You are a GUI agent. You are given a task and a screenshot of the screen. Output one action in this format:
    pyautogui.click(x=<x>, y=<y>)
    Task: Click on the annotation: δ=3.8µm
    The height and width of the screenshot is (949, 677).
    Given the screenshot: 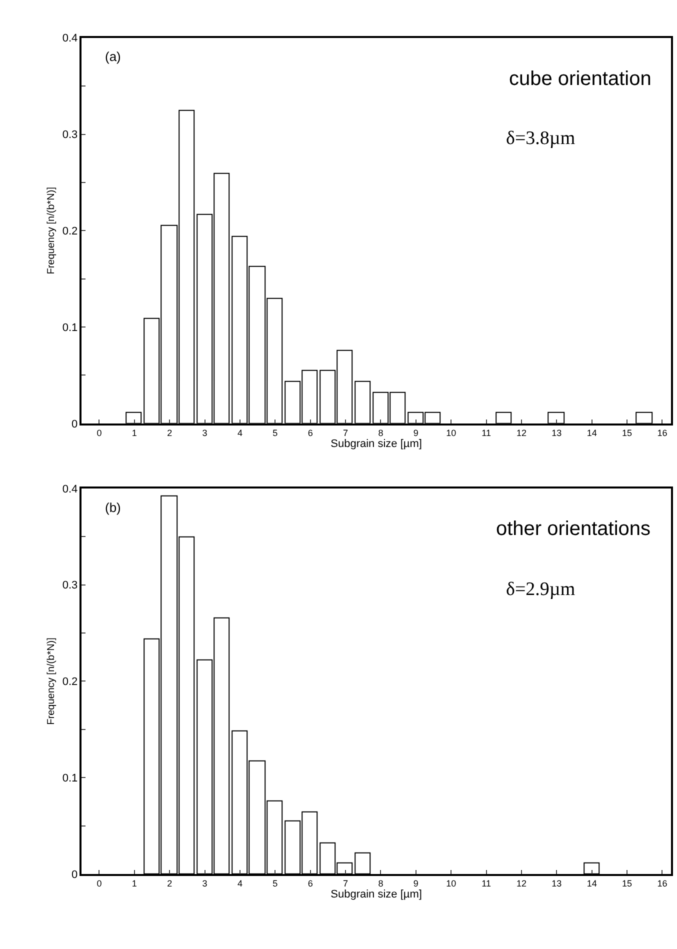 What is the action you would take?
    pyautogui.click(x=541, y=138)
    